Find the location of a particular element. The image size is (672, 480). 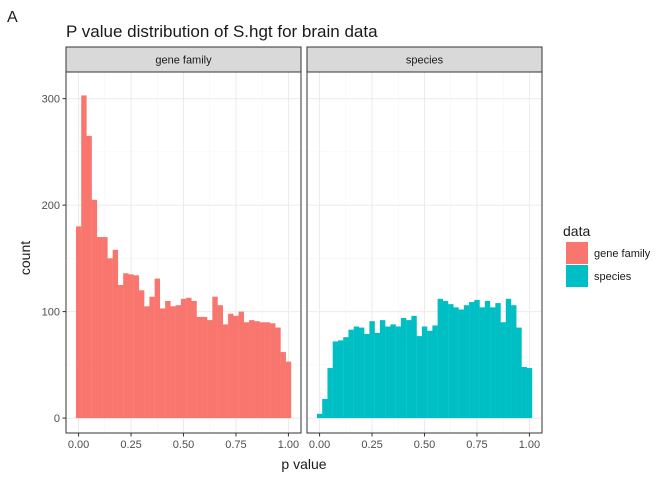

legend-key-species is located at coordinates (577, 276).